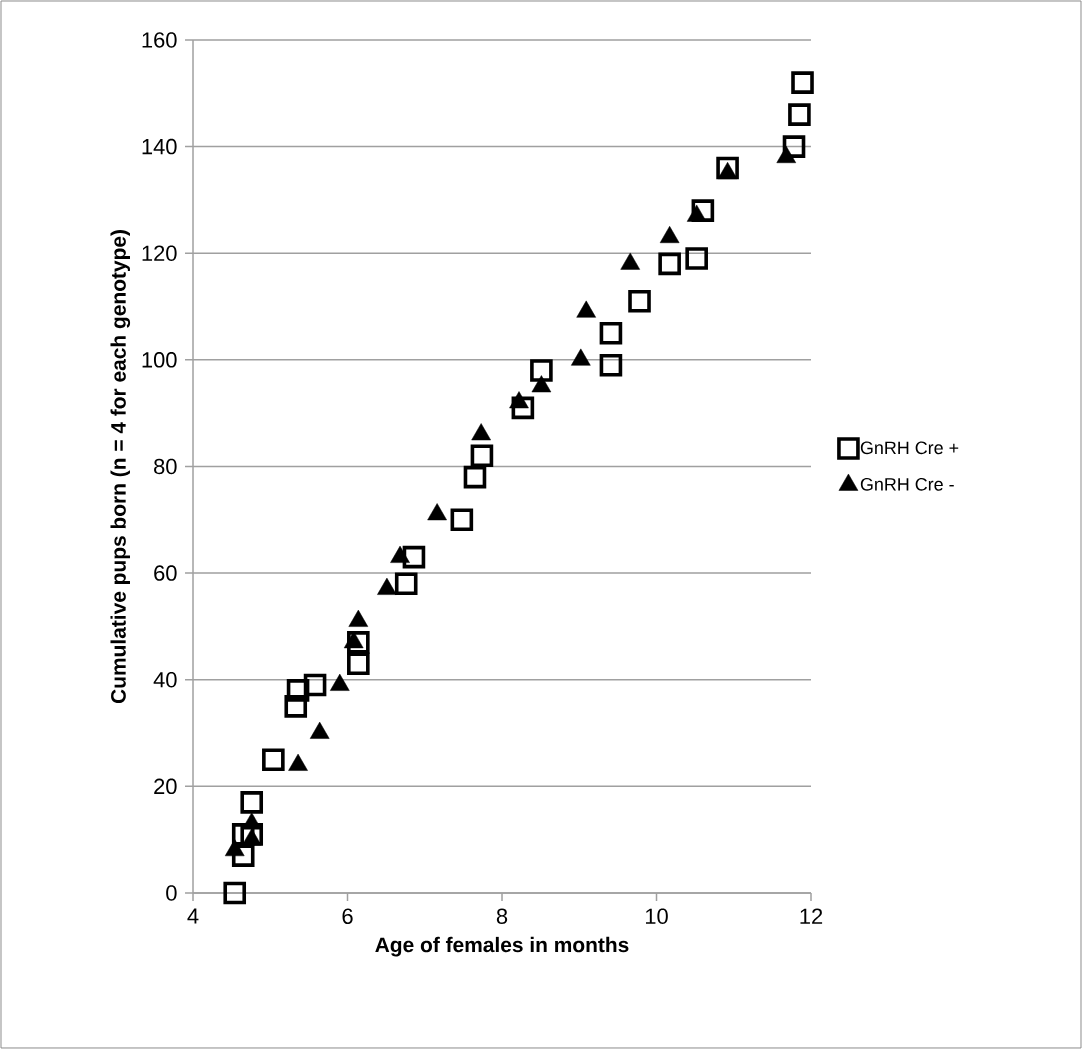 The image size is (1082, 1049). I want to click on x-tick-label: 8, so click(502, 916).